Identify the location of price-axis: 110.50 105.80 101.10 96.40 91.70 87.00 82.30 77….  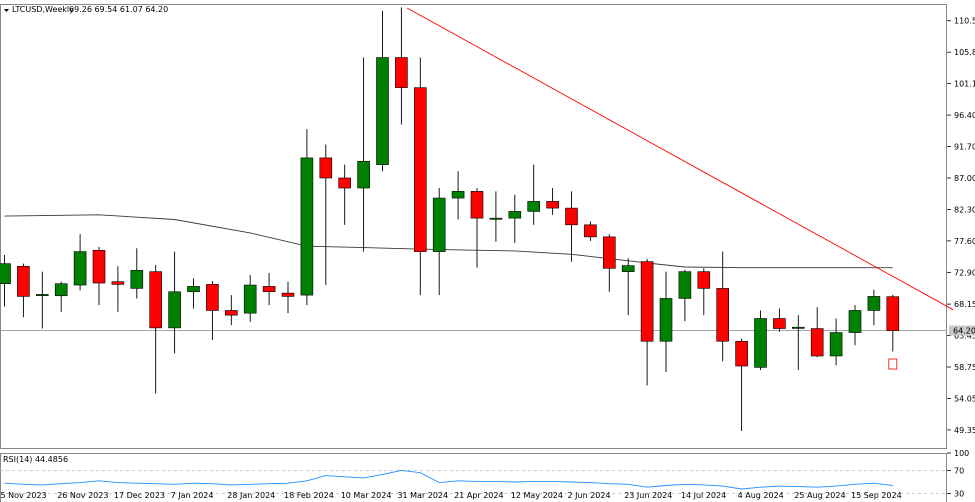
(961, 226).